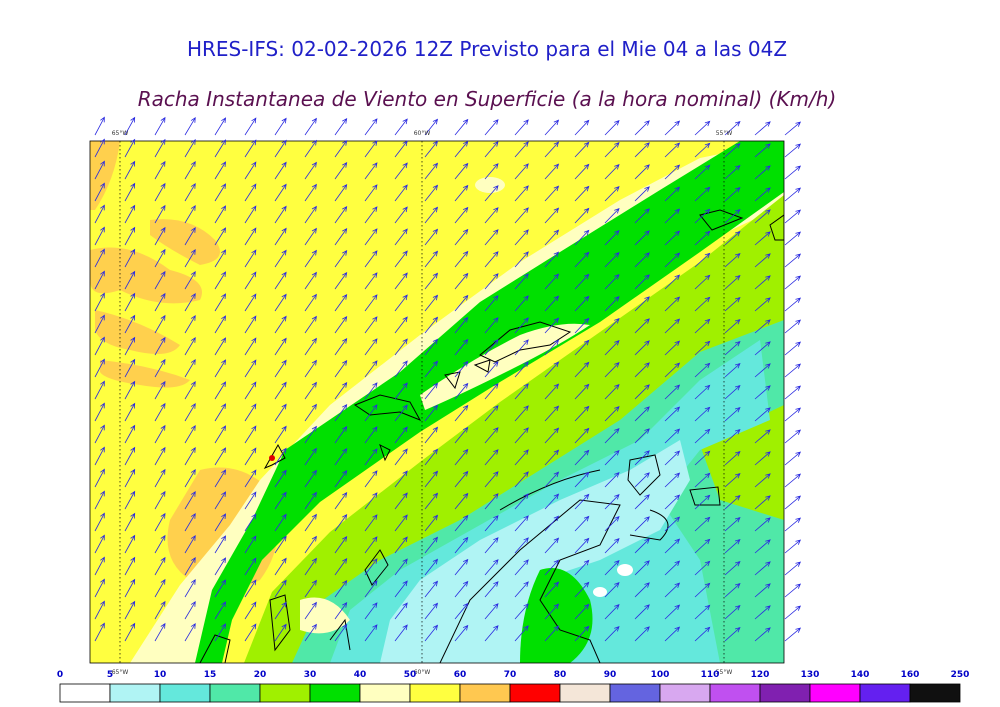 The width and height of the screenshot is (1000, 707). I want to click on lon-label: 55°W, so click(724, 133).